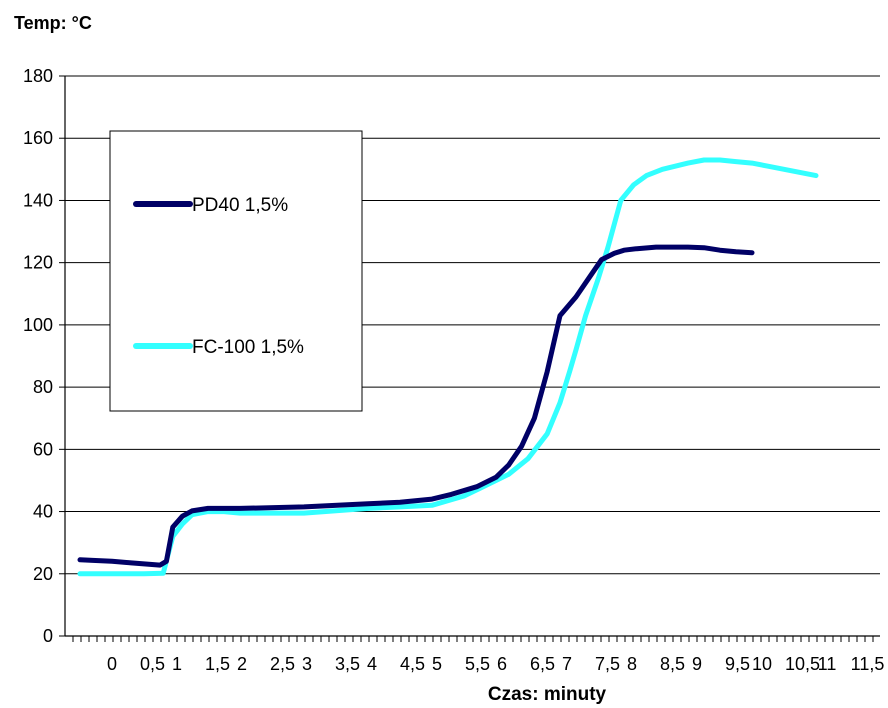 This screenshot has height=708, width=888. I want to click on x-tick-label: 3,5, so click(347, 664).